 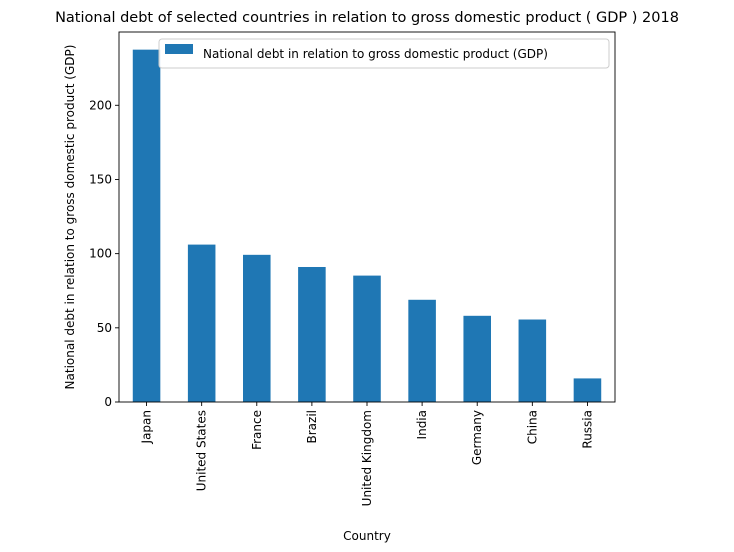 What do you see at coordinates (532, 360) in the screenshot?
I see `bar-china` at bounding box center [532, 360].